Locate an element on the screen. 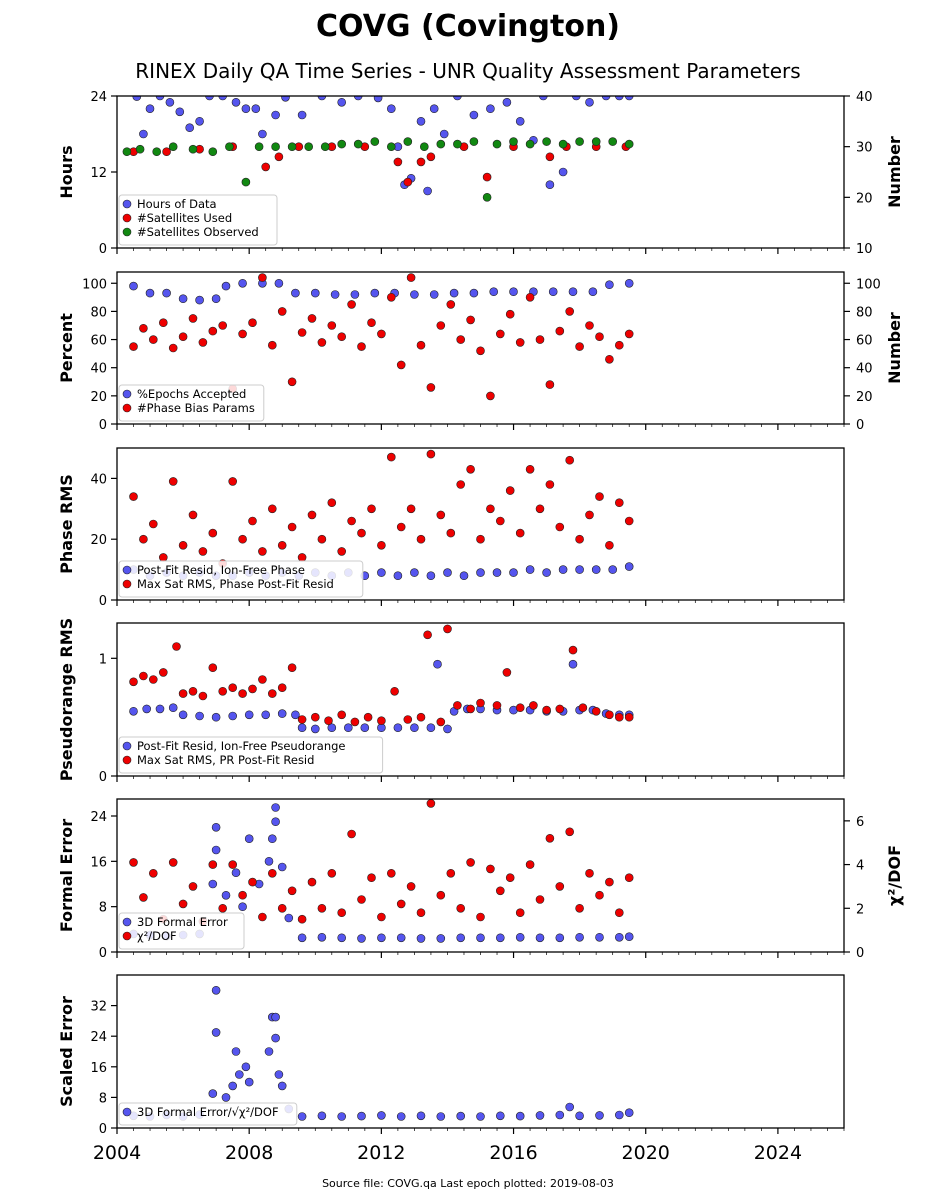 The image size is (937, 1200). y-tick-label: 80 is located at coordinates (98, 312).